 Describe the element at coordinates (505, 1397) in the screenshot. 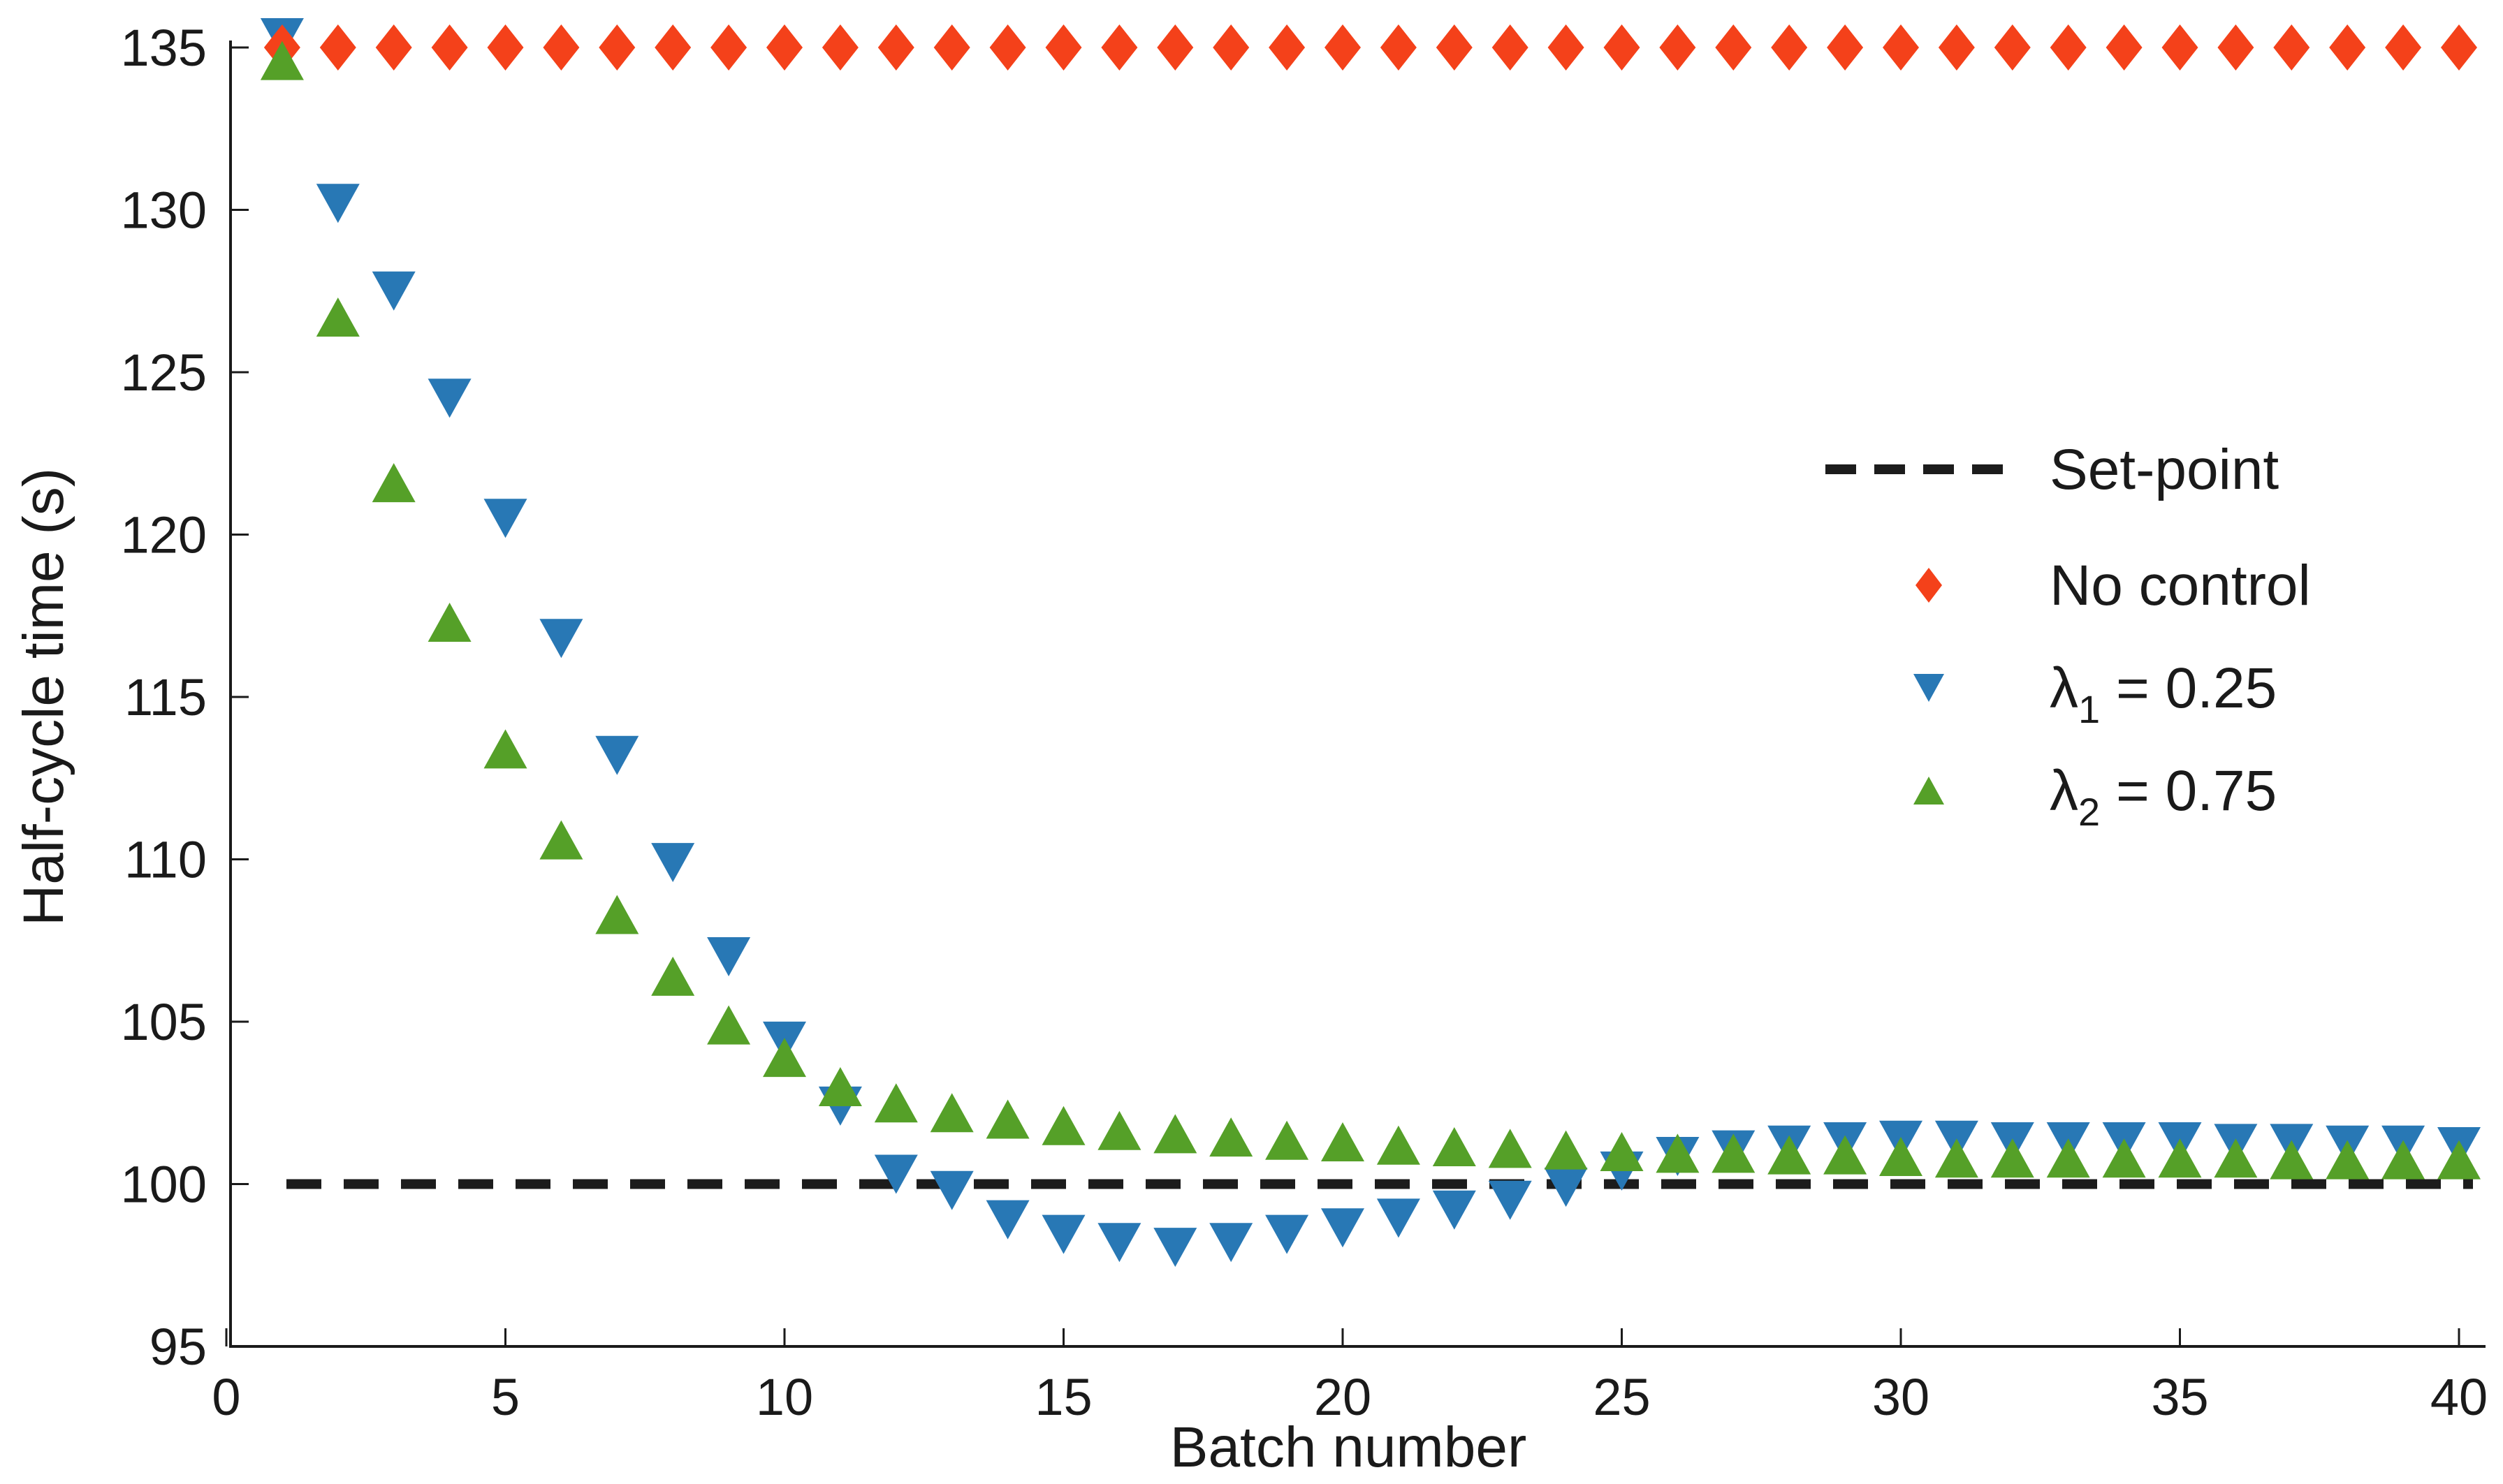

I see `x-tick-label-5: 5` at that location.